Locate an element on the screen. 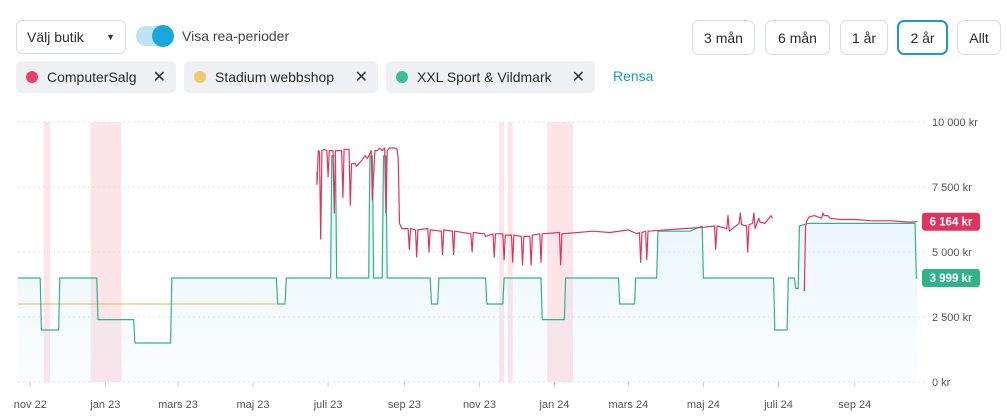  x-tick-label: maj 24 is located at coordinates (703, 405).